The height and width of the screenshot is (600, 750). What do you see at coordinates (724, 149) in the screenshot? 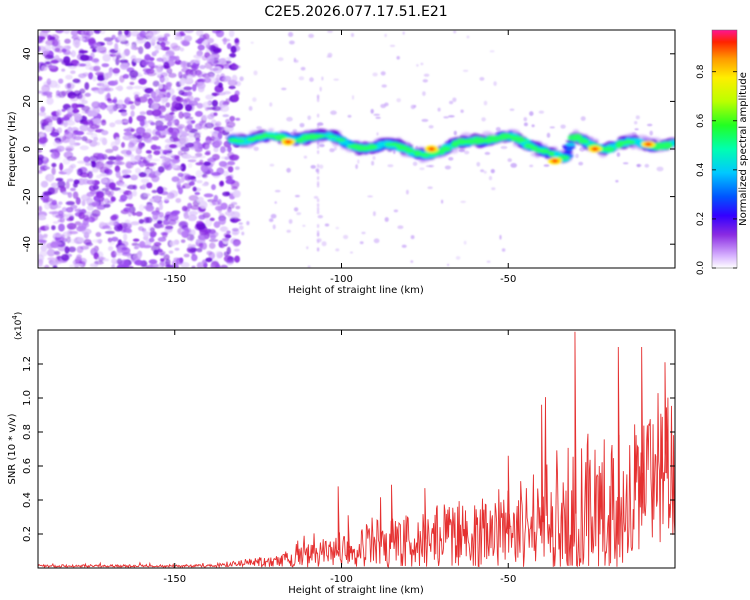
I see `colorbar-gradient` at bounding box center [724, 149].